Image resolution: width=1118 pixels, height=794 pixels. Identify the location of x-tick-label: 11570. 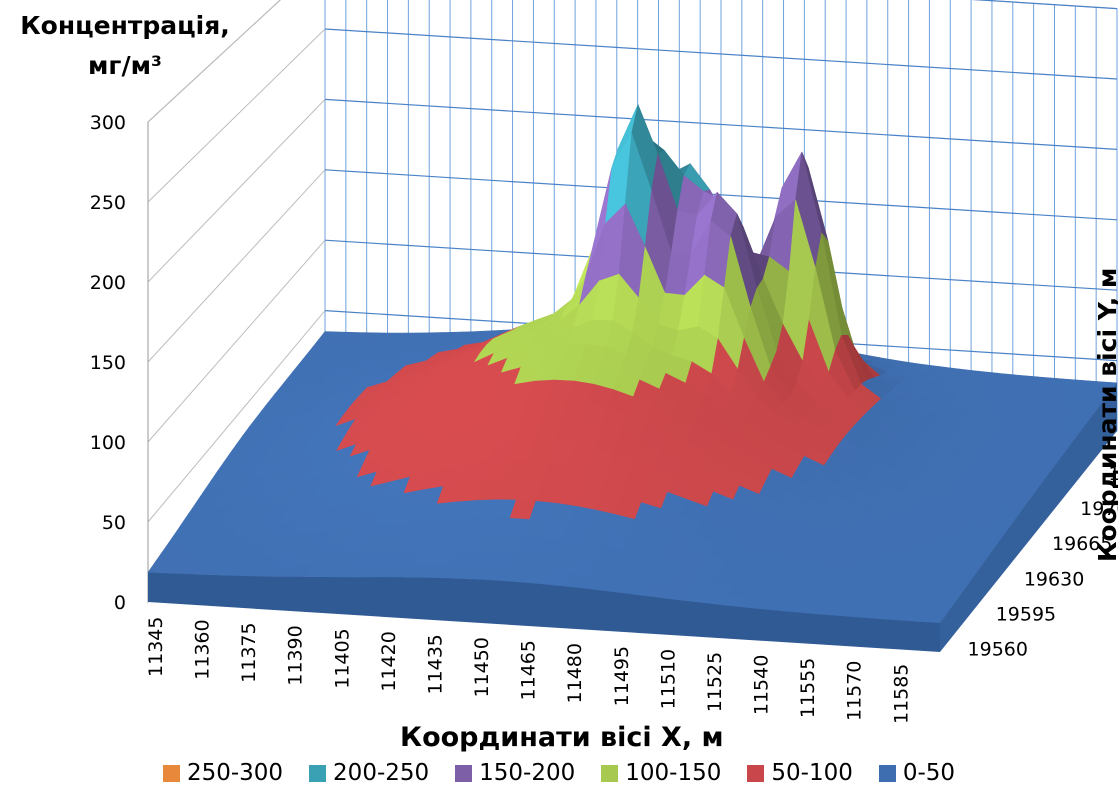
(855, 691).